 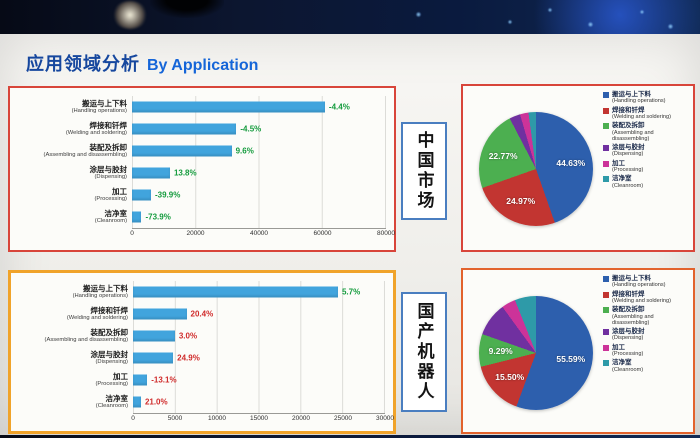 What do you see at coordinates (200, 380) in the screenshot?
I see `bar-row: 加工 (Processing) -13.1%` at bounding box center [200, 380].